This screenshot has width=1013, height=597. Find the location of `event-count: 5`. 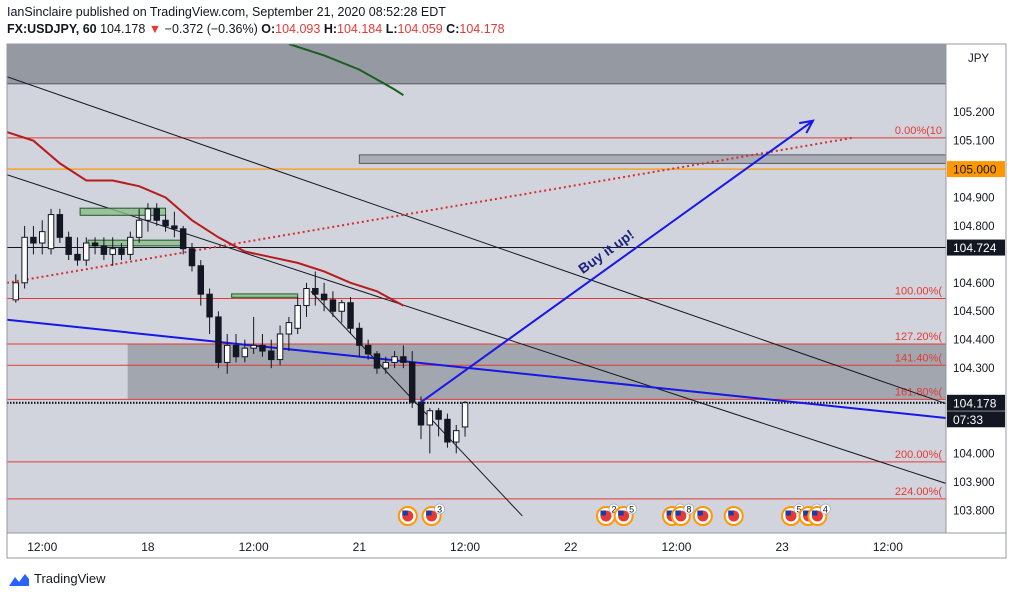

event-count: 5 is located at coordinates (631, 510).